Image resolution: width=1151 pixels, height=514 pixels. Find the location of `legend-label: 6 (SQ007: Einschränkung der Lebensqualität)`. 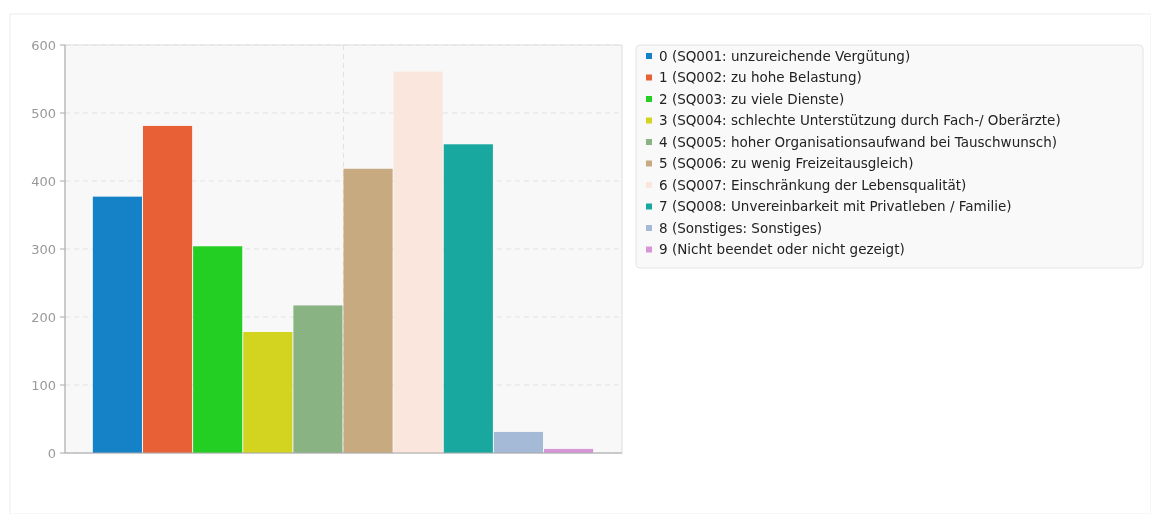

legend-label: 6 (SQ007: Einschränkung der Lebensqualität) is located at coordinates (813, 184).